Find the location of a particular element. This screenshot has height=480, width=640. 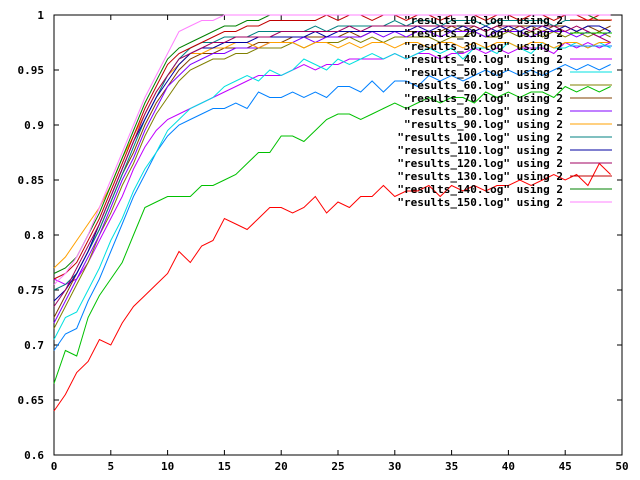

legend-entry-label: "results_140.log" using 2 is located at coordinates (480, 189).